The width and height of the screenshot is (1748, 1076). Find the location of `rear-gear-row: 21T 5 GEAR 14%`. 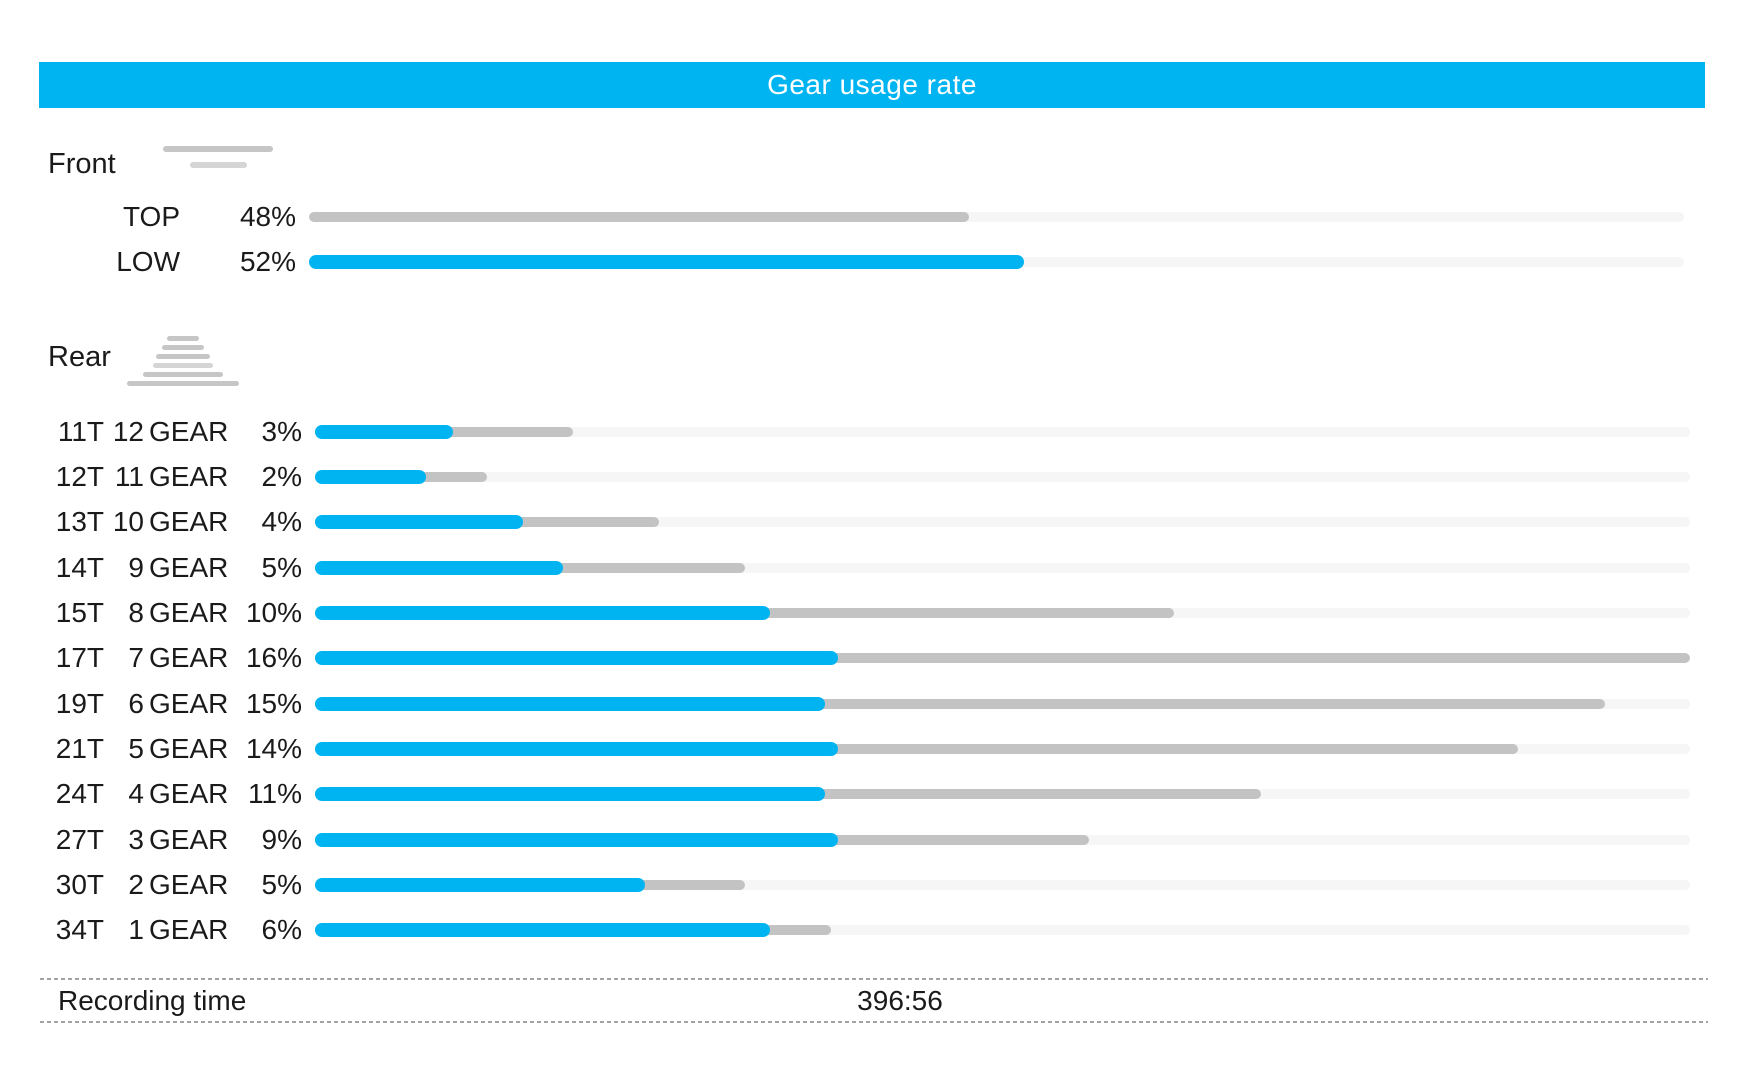

rear-gear-row: 21T 5 GEAR 14% is located at coordinates (865, 748).